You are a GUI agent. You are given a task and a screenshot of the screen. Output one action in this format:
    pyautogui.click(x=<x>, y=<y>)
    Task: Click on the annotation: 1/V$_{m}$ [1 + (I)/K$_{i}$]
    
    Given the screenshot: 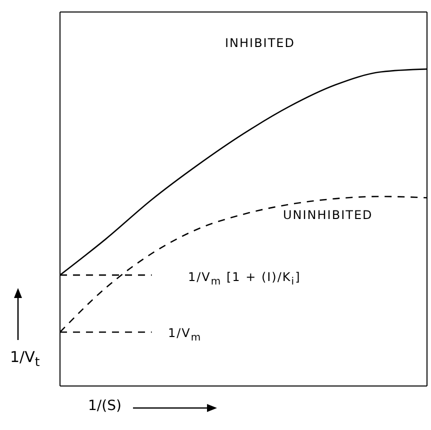 What is the action you would take?
    pyautogui.click(x=244, y=279)
    